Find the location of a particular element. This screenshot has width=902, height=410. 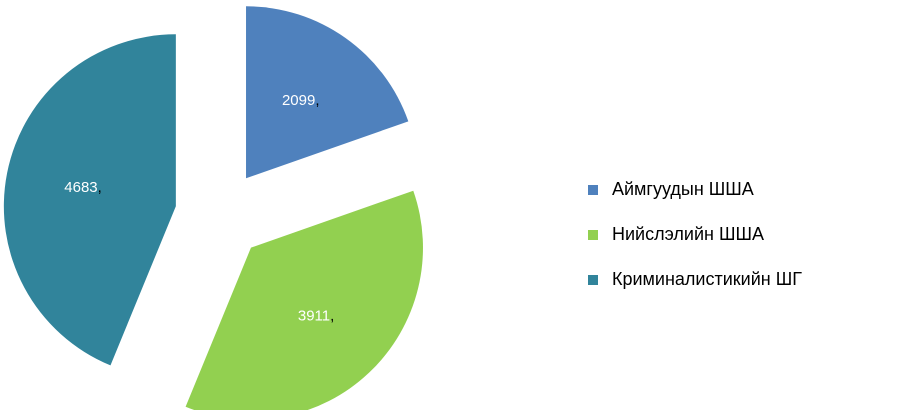

legend-label: Криминалистикийн ШГ is located at coordinates (707, 279).